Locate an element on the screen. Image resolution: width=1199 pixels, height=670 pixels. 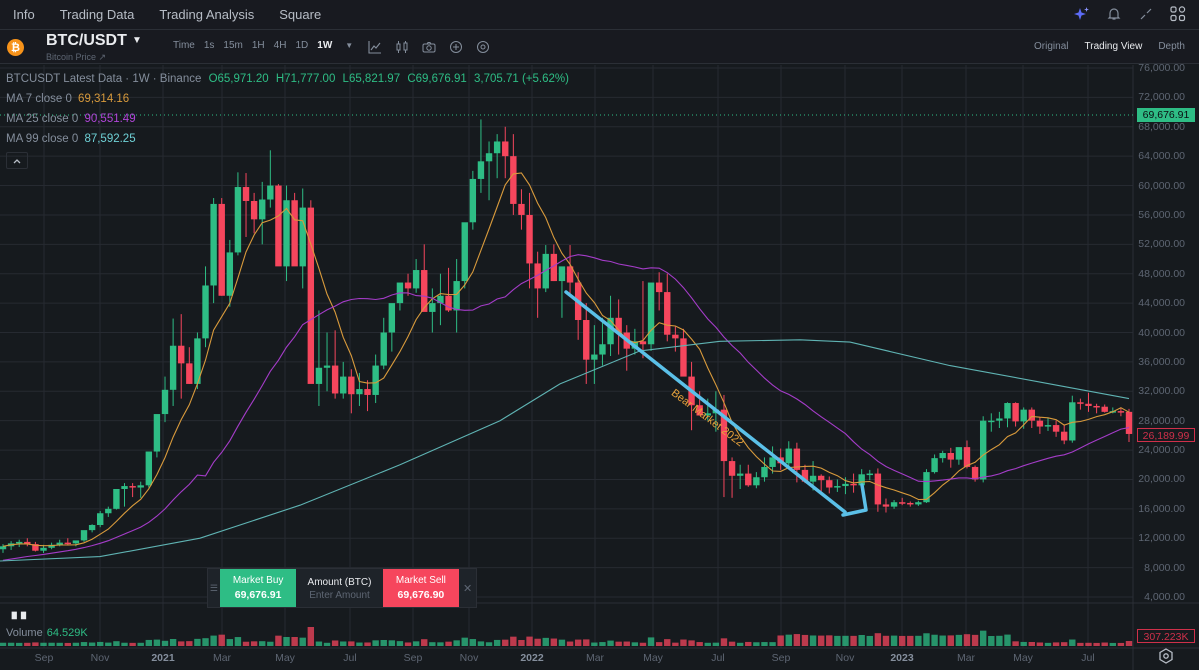
market-sell-label: Market Sell is located at coordinates (420, 580).